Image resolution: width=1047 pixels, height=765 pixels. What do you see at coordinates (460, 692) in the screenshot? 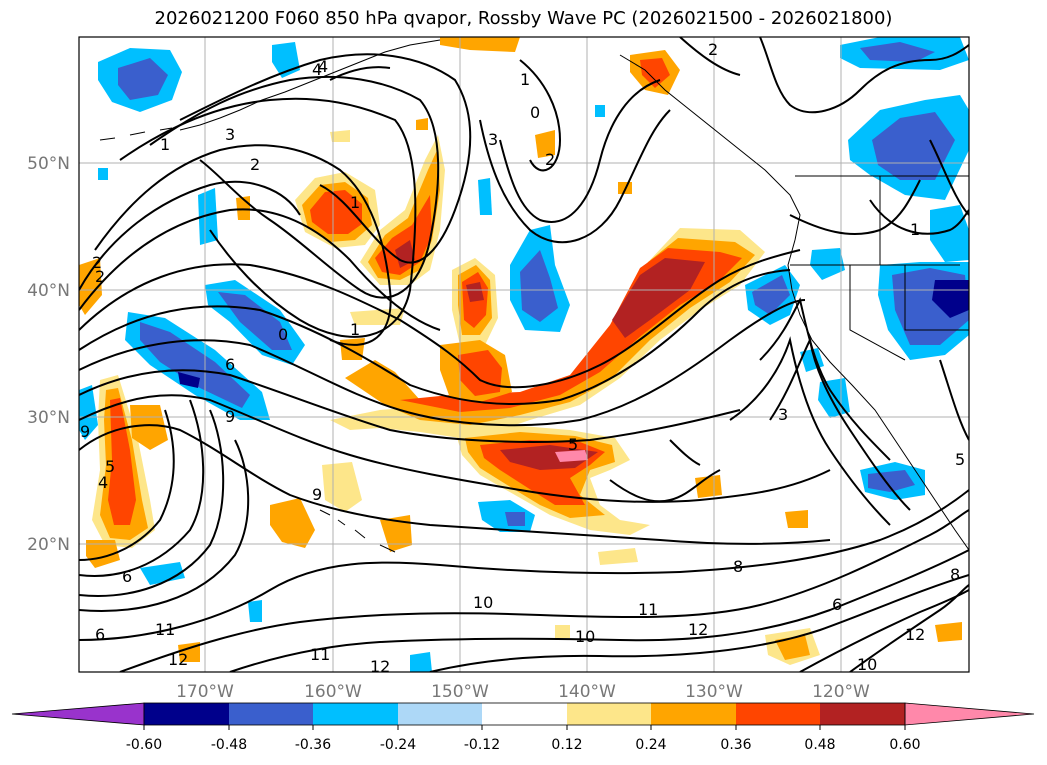
I see `lon-label: 150°W` at bounding box center [460, 692].